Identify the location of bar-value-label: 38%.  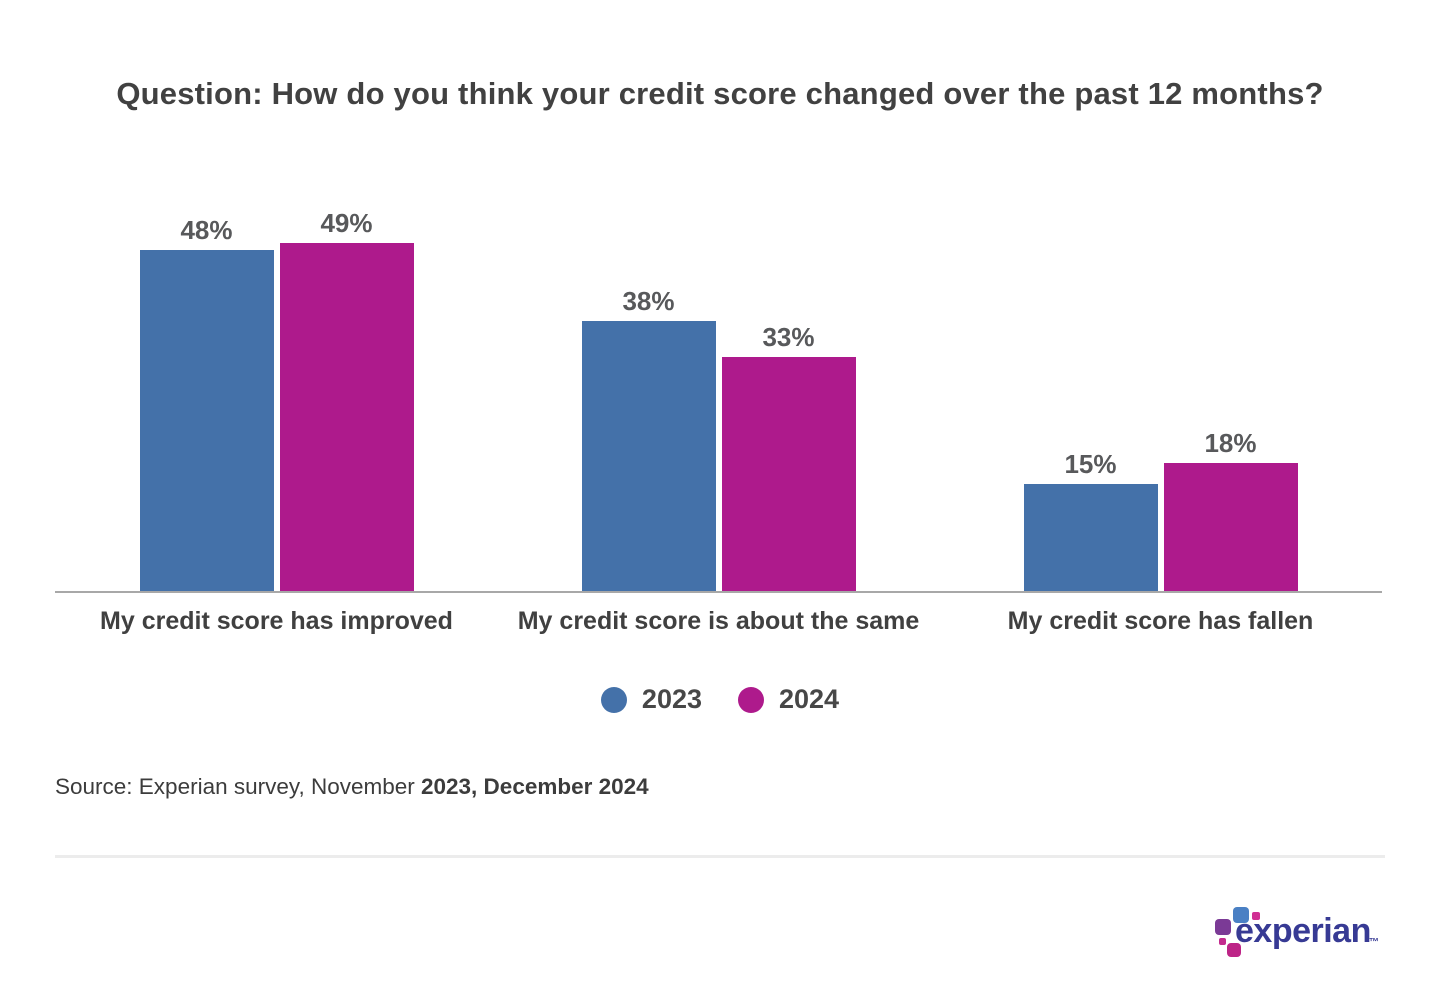
(648, 301).